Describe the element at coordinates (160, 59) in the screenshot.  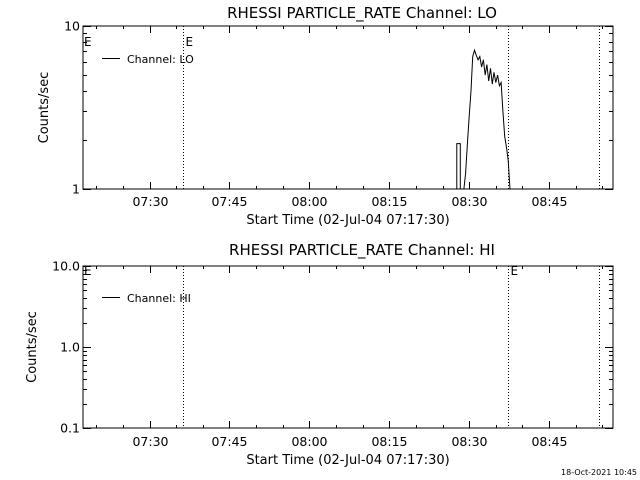
I see `legend-label: Channel: LO` at that location.